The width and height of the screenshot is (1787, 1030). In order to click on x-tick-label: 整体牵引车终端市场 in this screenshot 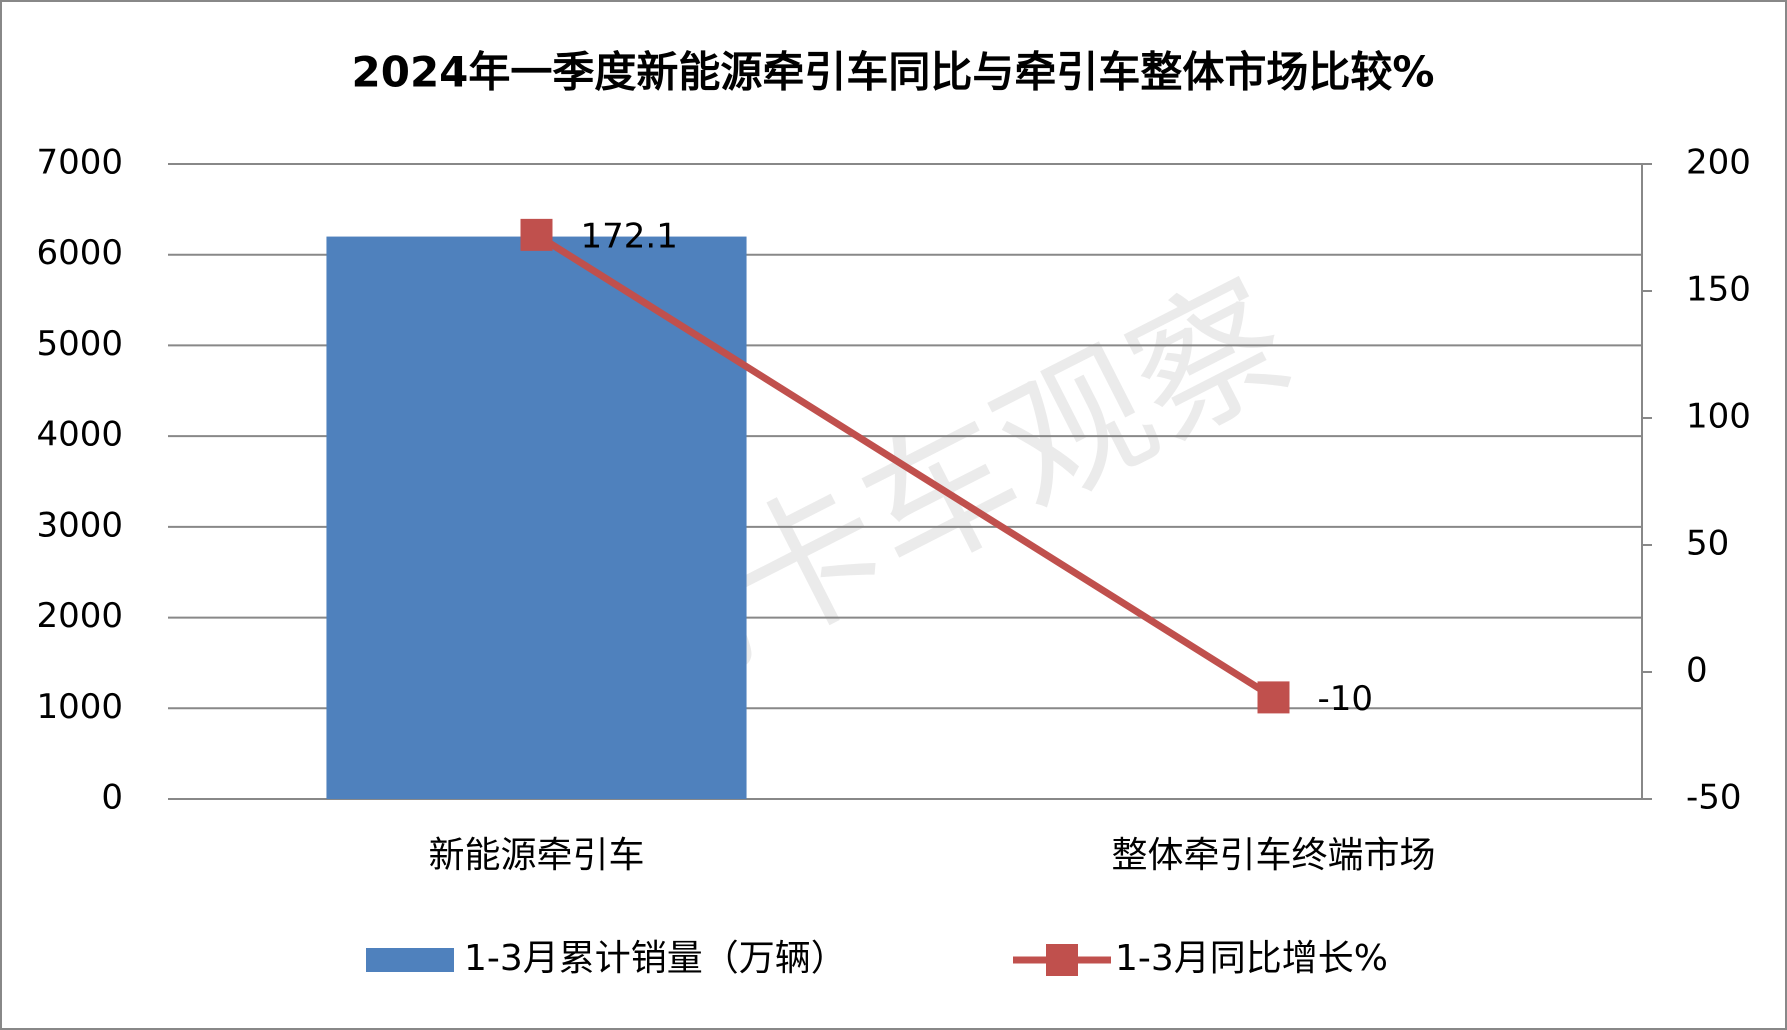, I will do `click(1273, 855)`.